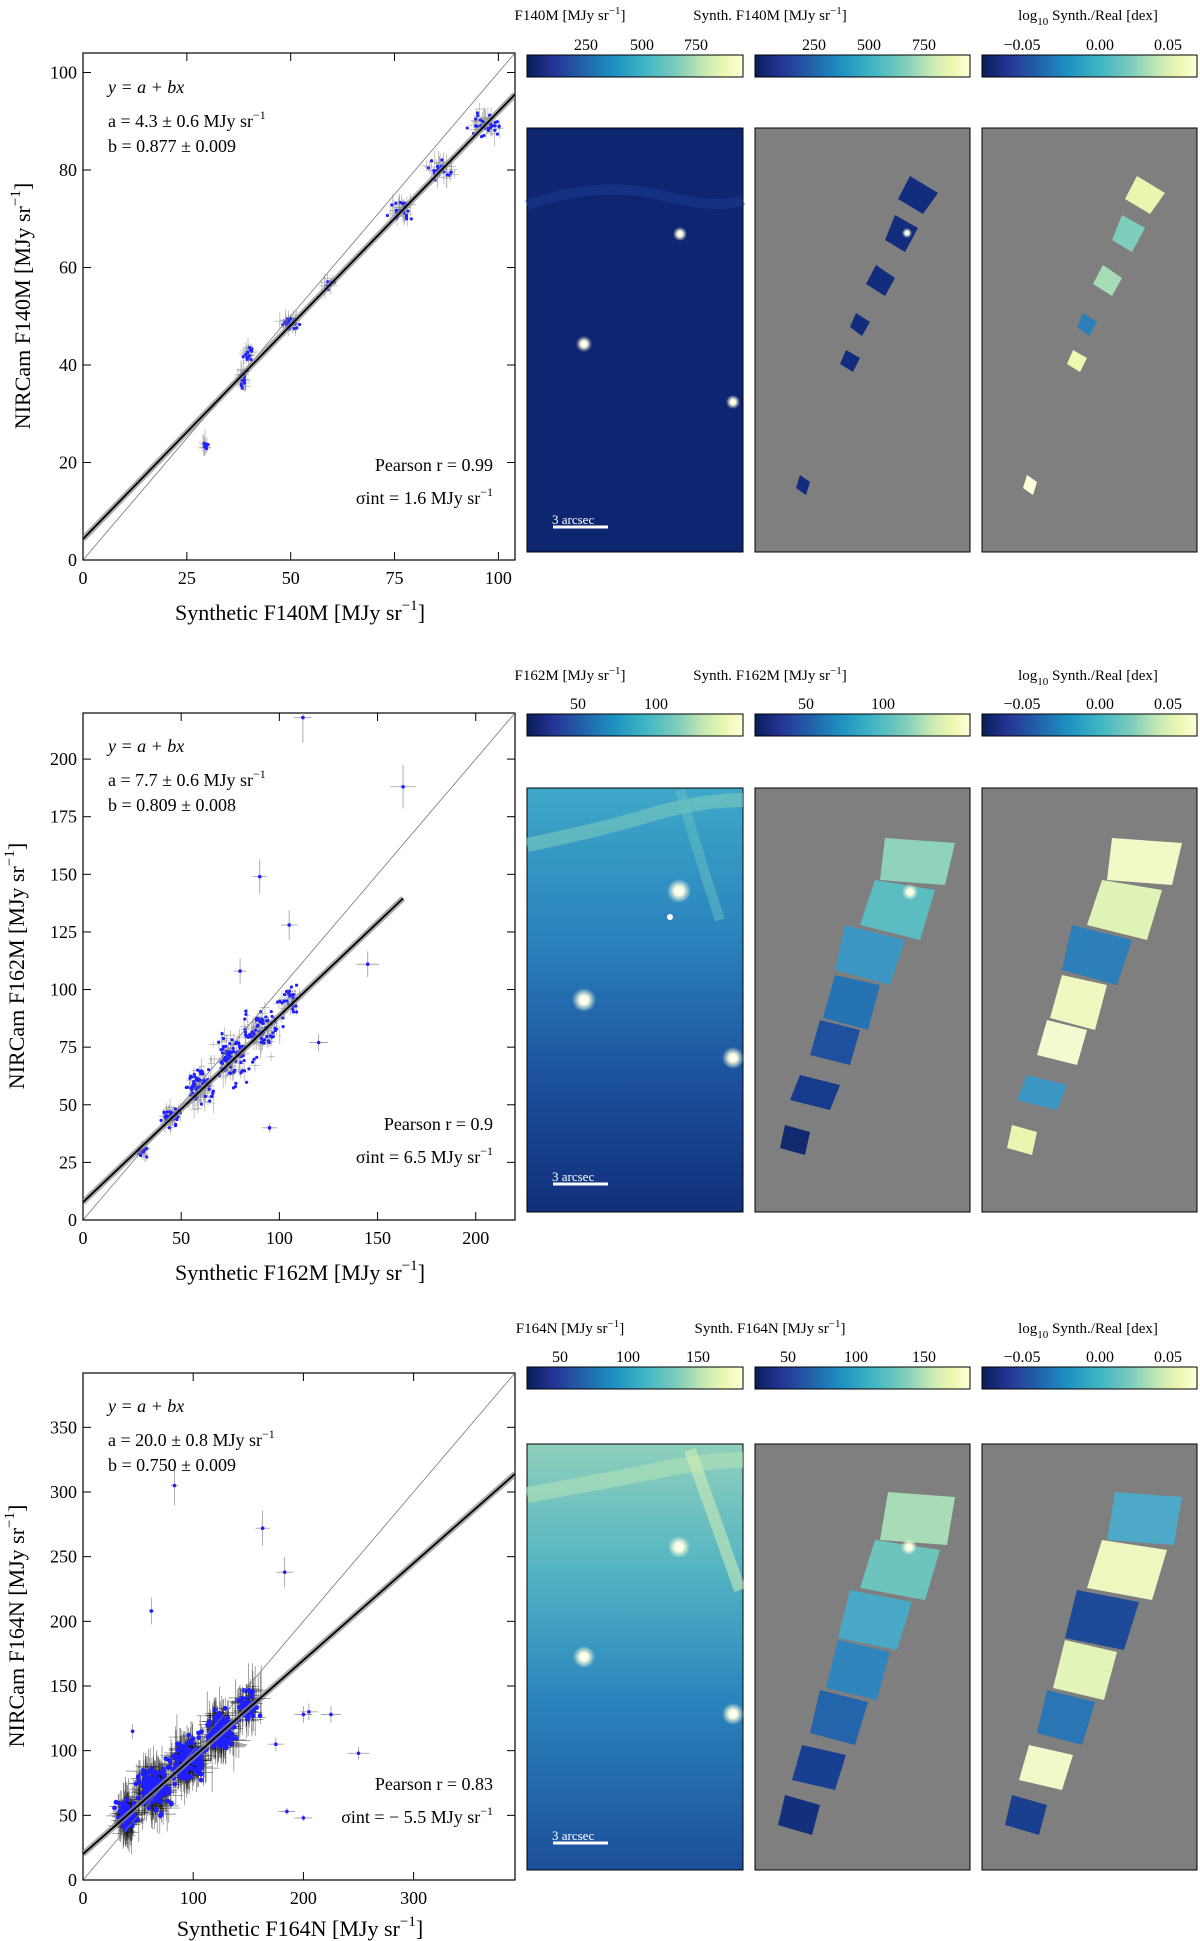 The width and height of the screenshot is (1200, 1941). I want to click on colorbar-tick: −0.05, so click(1021, 45).